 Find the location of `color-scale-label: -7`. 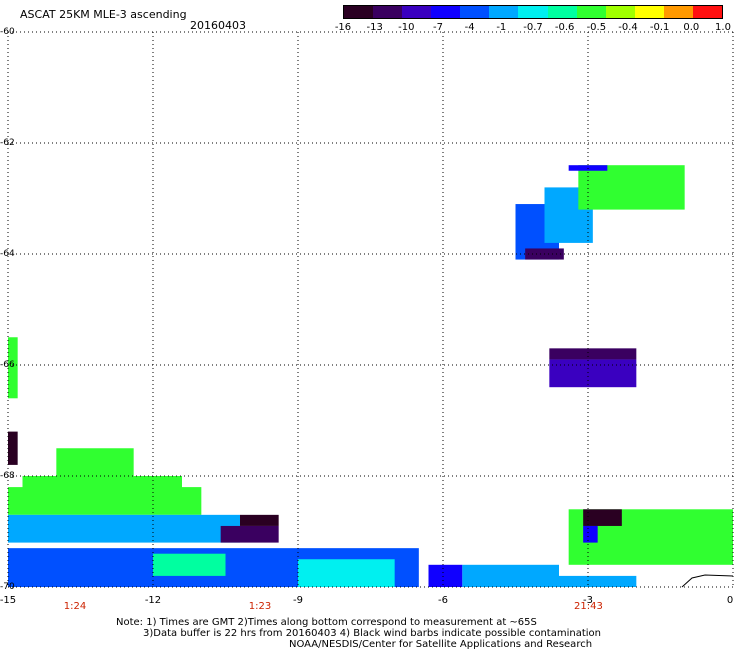

color-scale-label: -7 is located at coordinates (438, 27).